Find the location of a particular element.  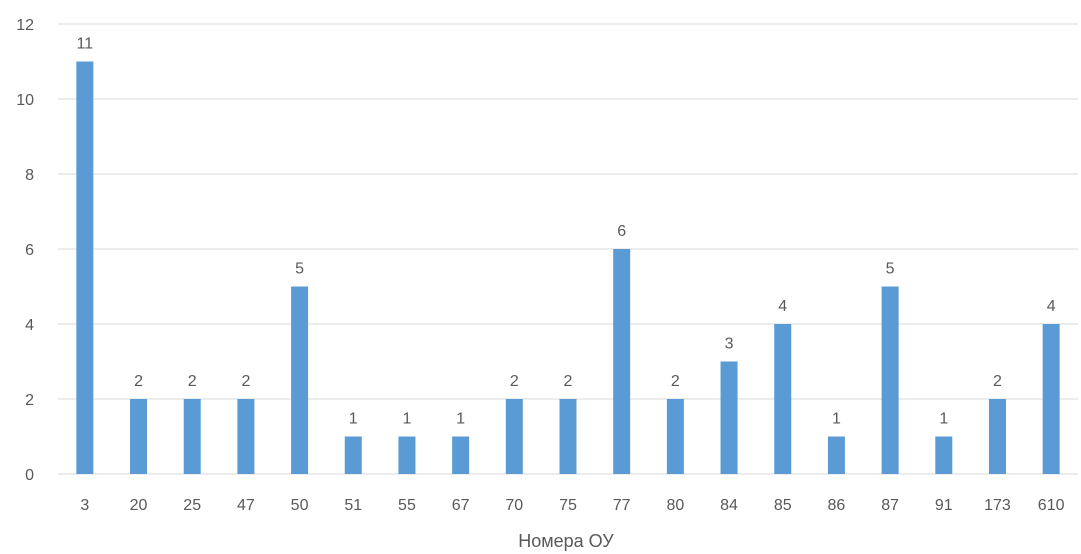

x-tick-label: 47 is located at coordinates (246, 505).